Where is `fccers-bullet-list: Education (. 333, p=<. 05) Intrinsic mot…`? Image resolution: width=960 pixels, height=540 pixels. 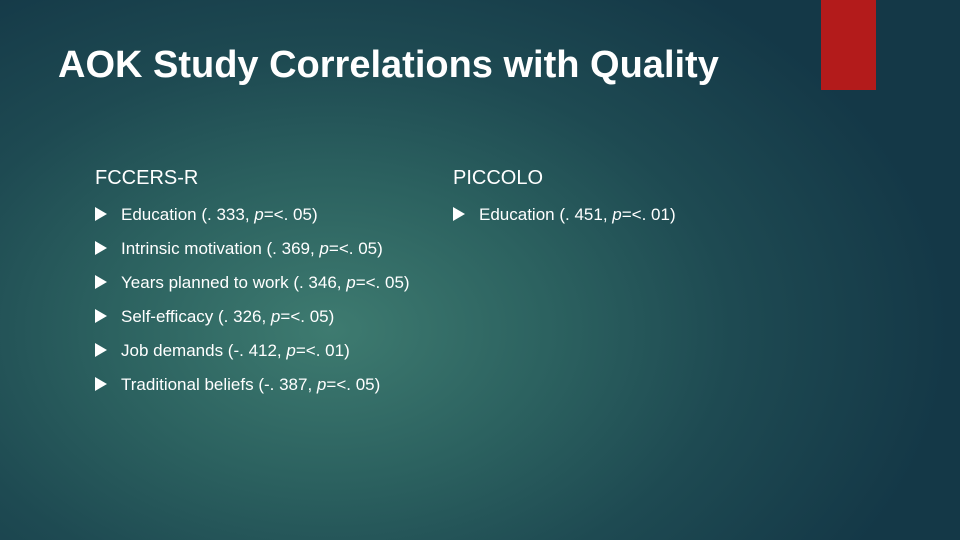
fccers-bullet-list: Education (. 333, p=<. 05) Intrinsic mot… is located at coordinates (267, 299).